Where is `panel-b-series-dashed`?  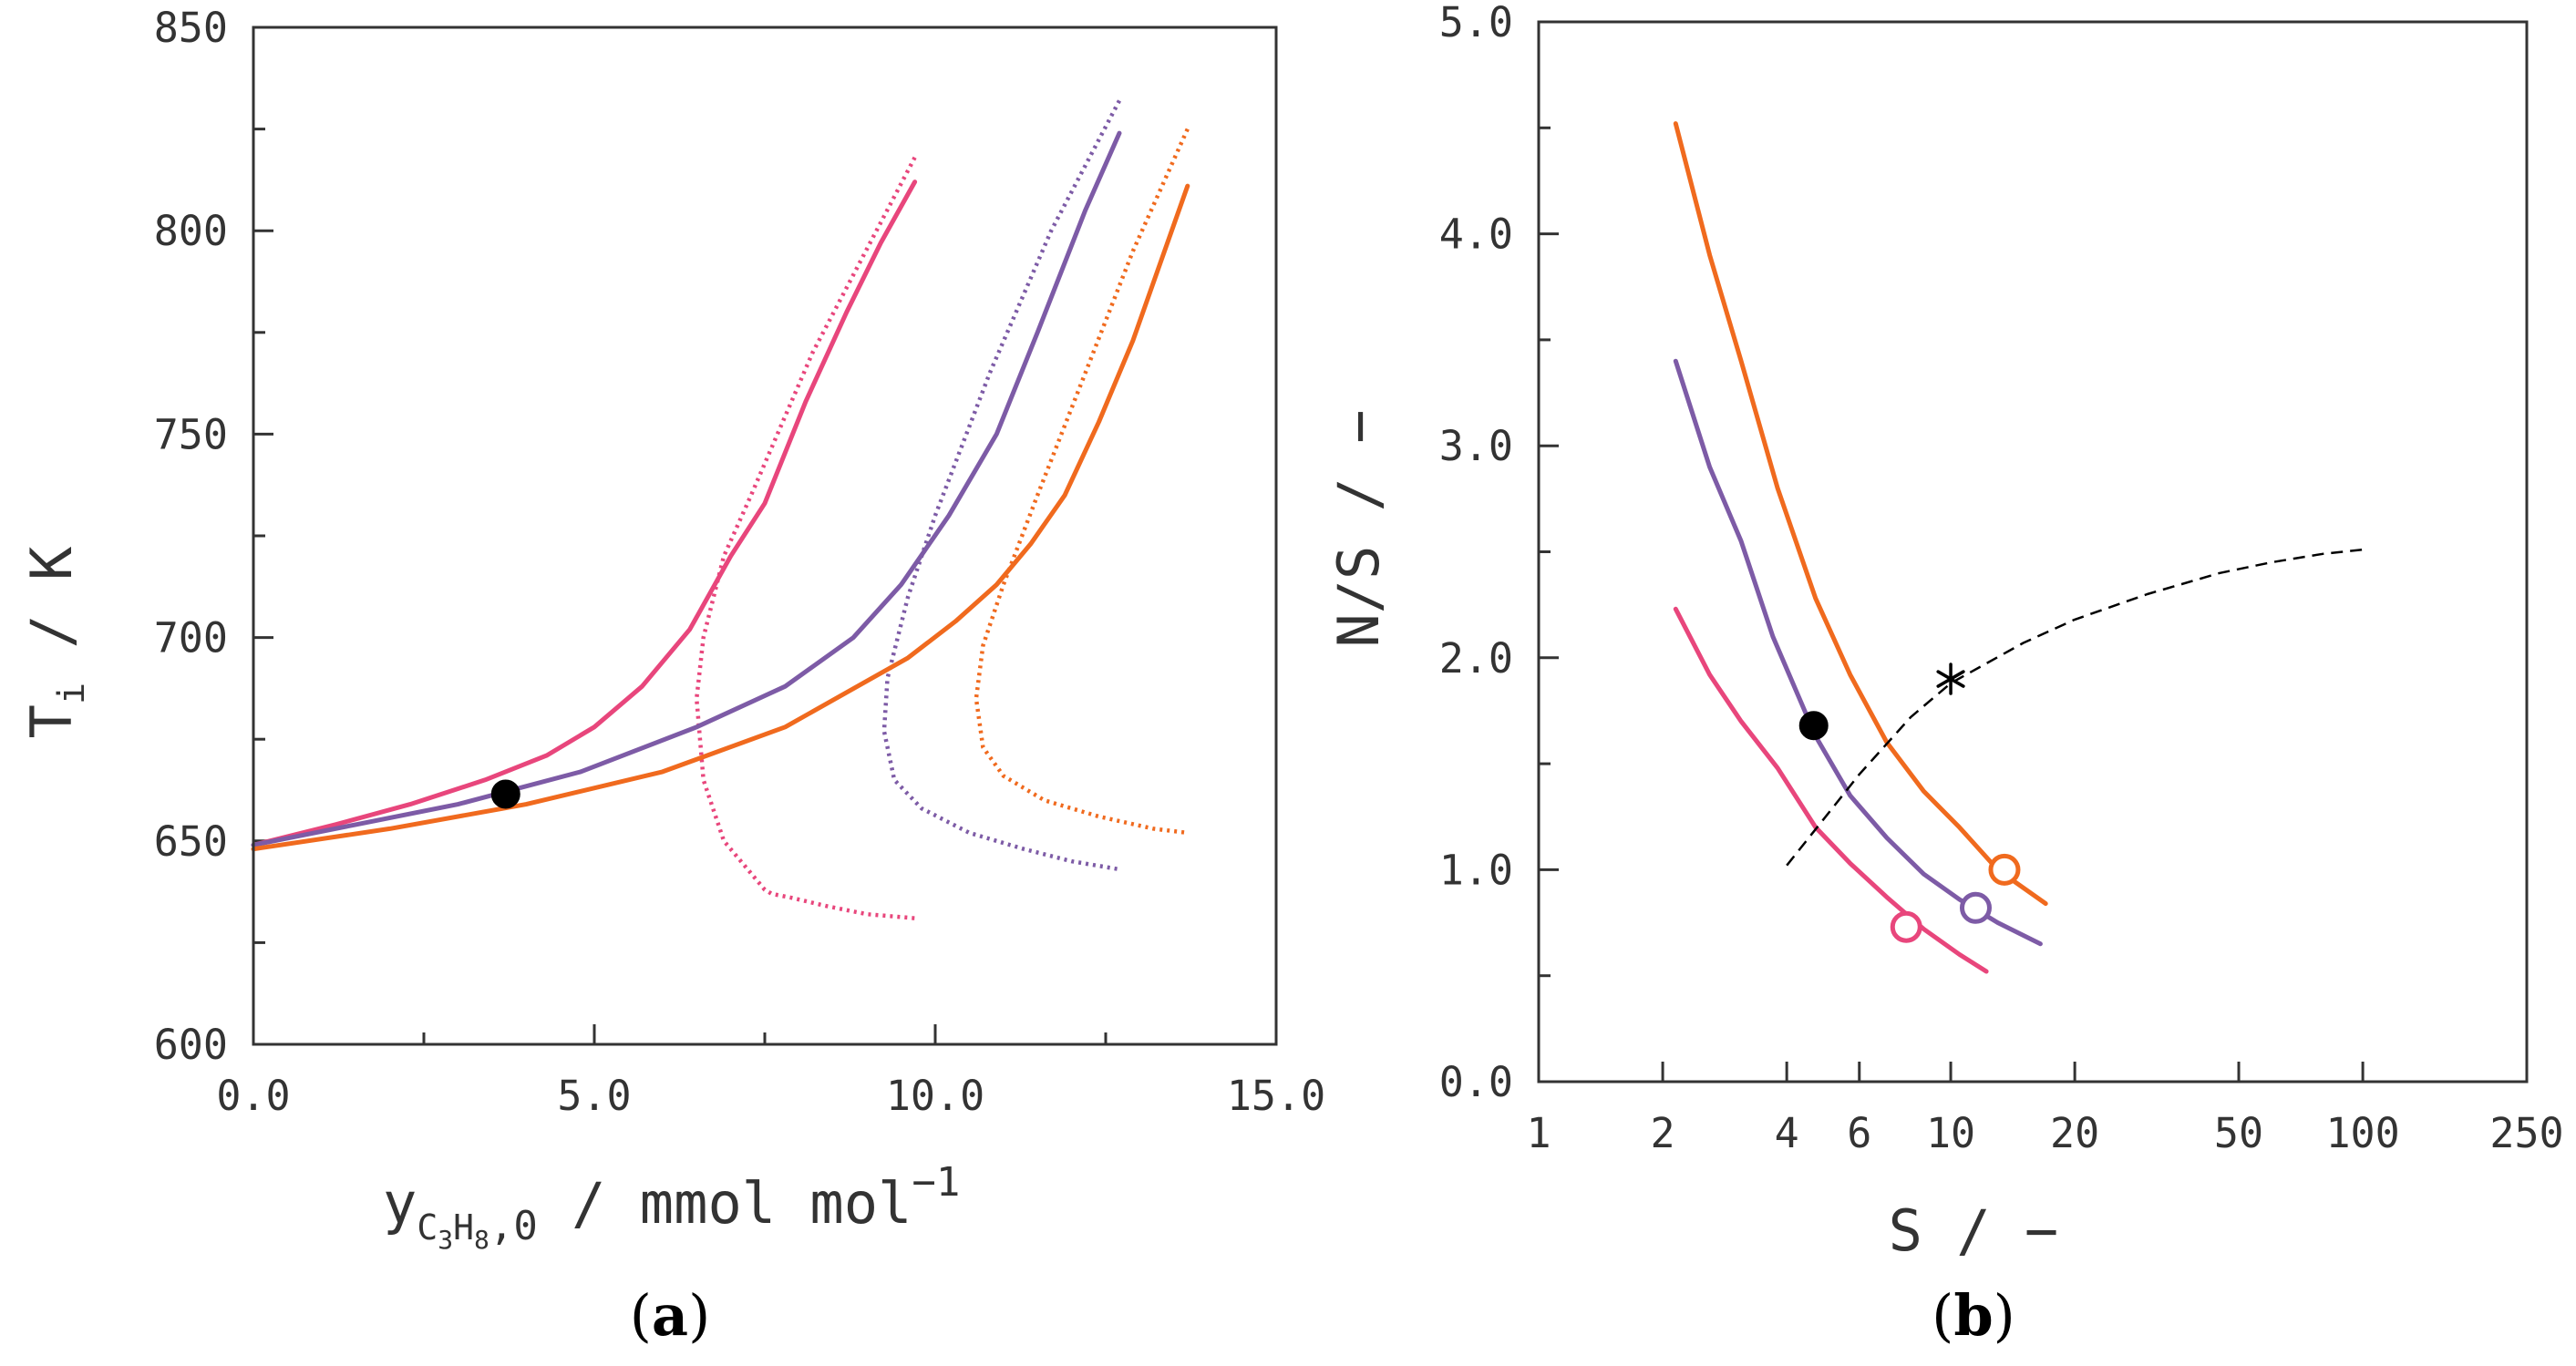
panel-b-series-dashed is located at coordinates (2075, 707).